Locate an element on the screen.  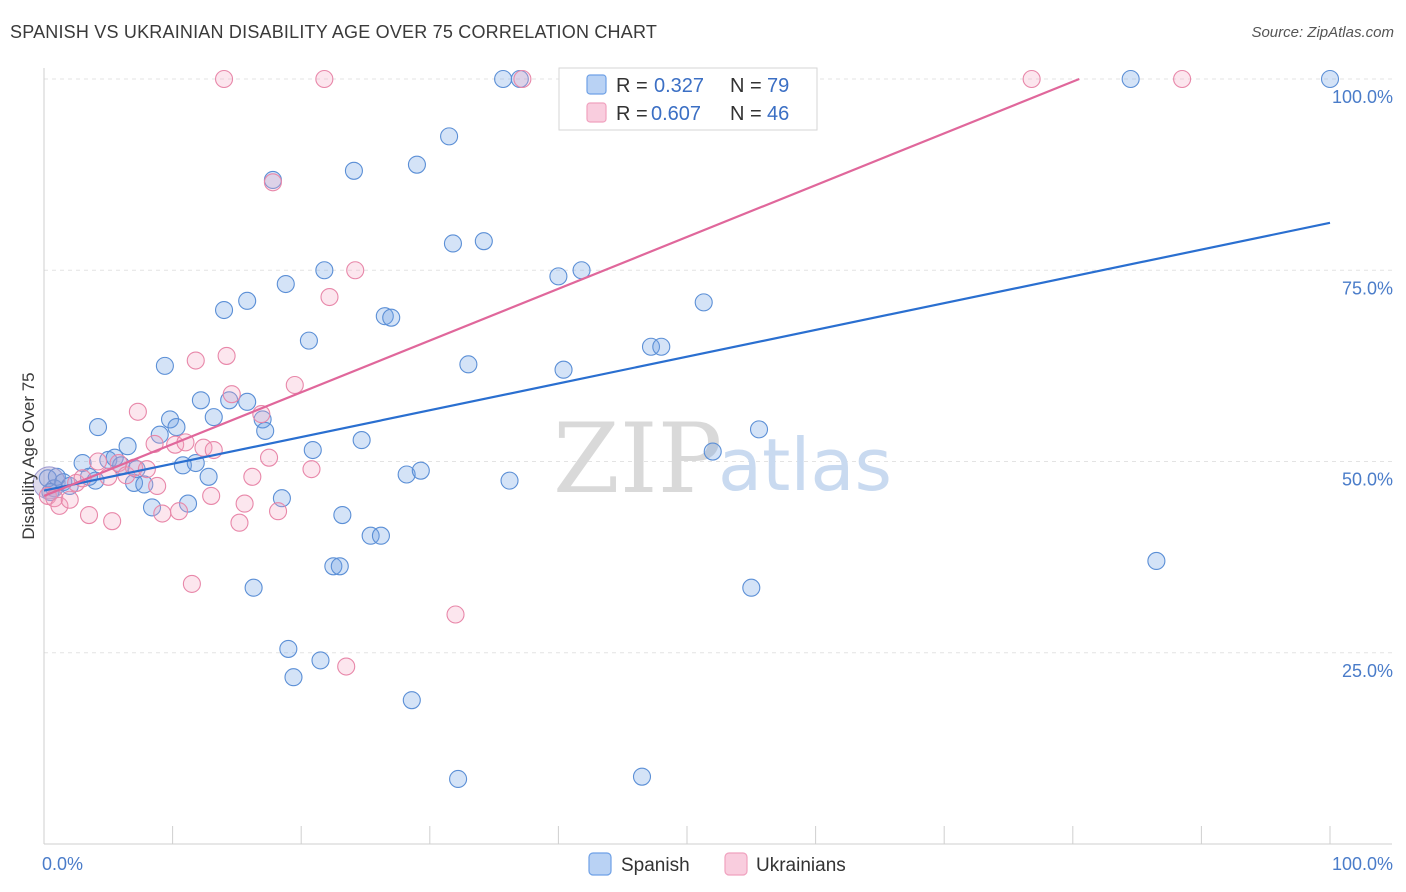
y-tick-labels: 25.0% 50.0% 75.0% 100.0% is located at coordinates (1362, 384).